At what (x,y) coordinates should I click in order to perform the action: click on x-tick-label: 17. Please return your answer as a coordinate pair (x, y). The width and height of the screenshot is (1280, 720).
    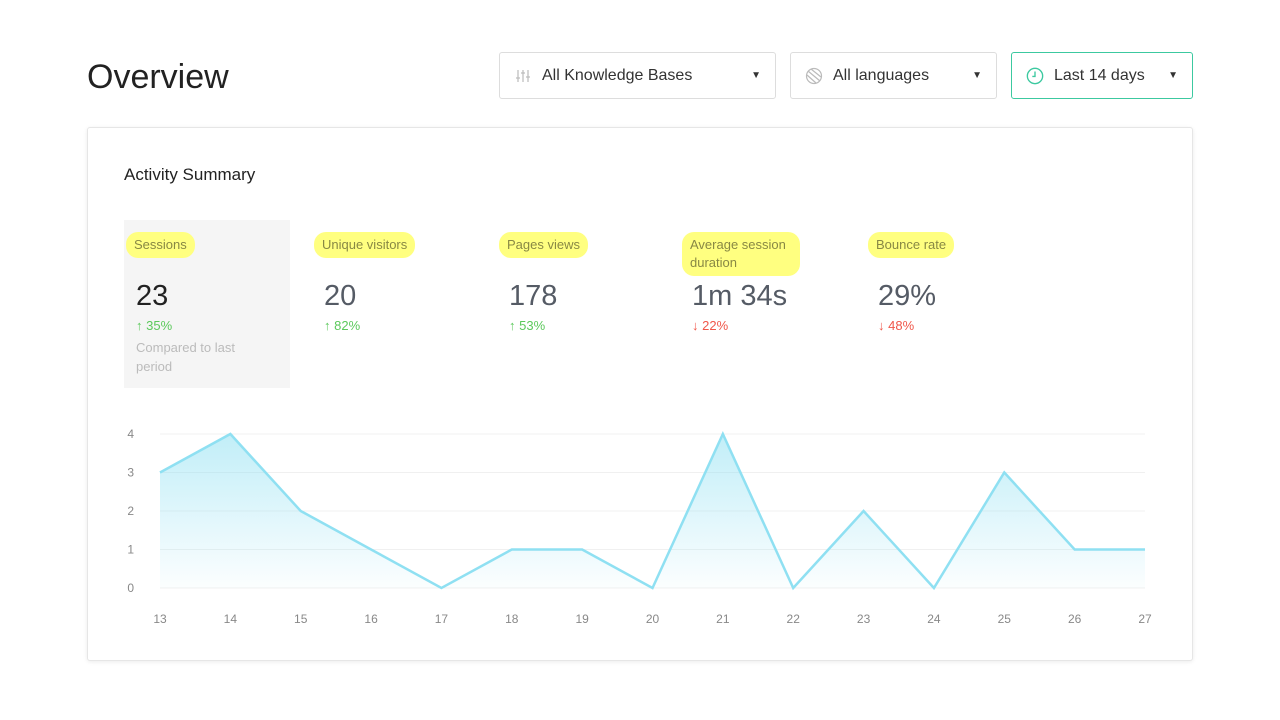
    Looking at the image, I should click on (442, 619).